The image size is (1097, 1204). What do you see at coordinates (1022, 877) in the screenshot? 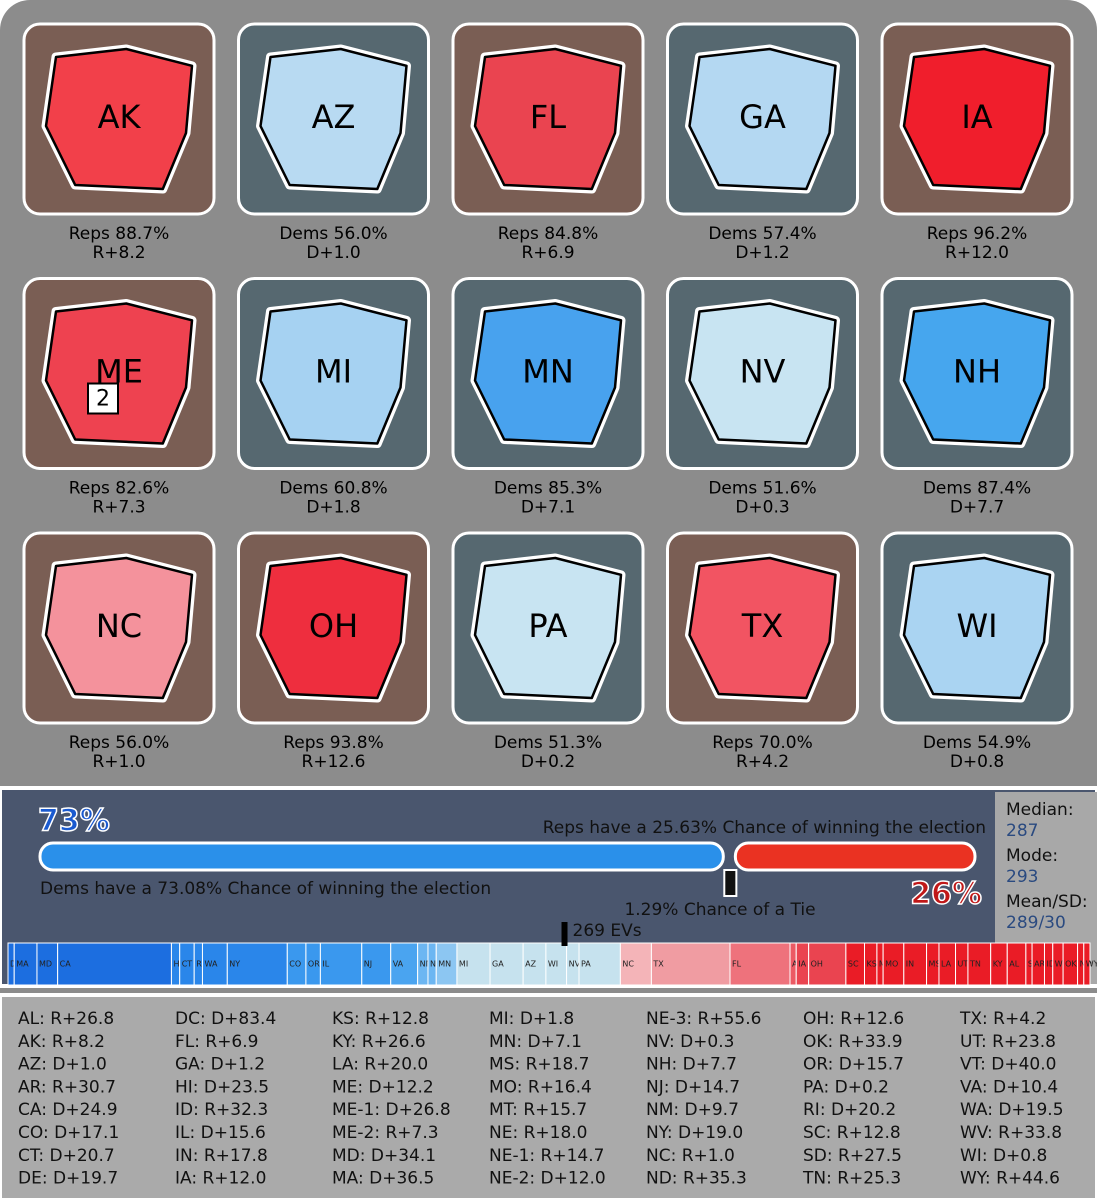
I see `stat-value: 293` at bounding box center [1022, 877].